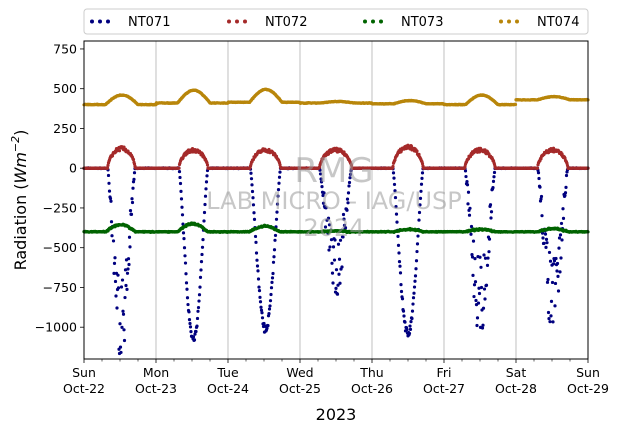  Describe the element at coordinates (516, 388) in the screenshot. I see `x-tick-date-label: Oct-28` at that location.